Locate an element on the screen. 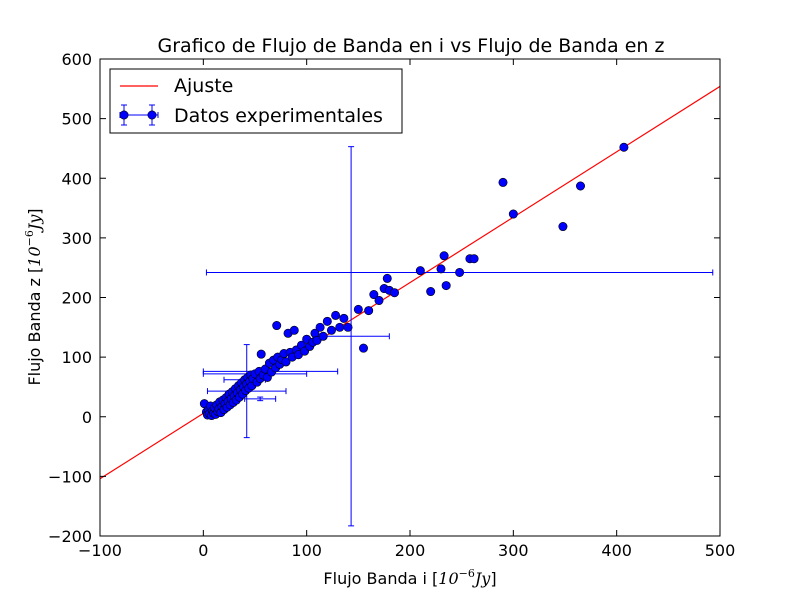 Image resolution: width=800 pixels, height=597 pixels. x-axis-label-text: Flujo Banda i is located at coordinates (375, 578).